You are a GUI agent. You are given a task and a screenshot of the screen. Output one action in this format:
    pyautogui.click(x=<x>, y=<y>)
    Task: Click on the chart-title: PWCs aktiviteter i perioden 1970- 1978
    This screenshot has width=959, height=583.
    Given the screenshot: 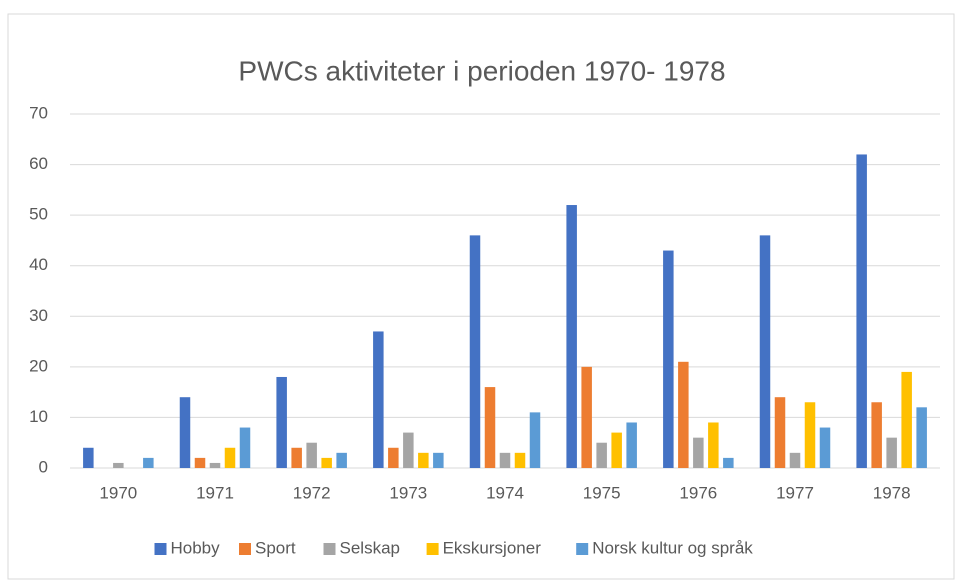 What is the action you would take?
    pyautogui.click(x=481, y=70)
    